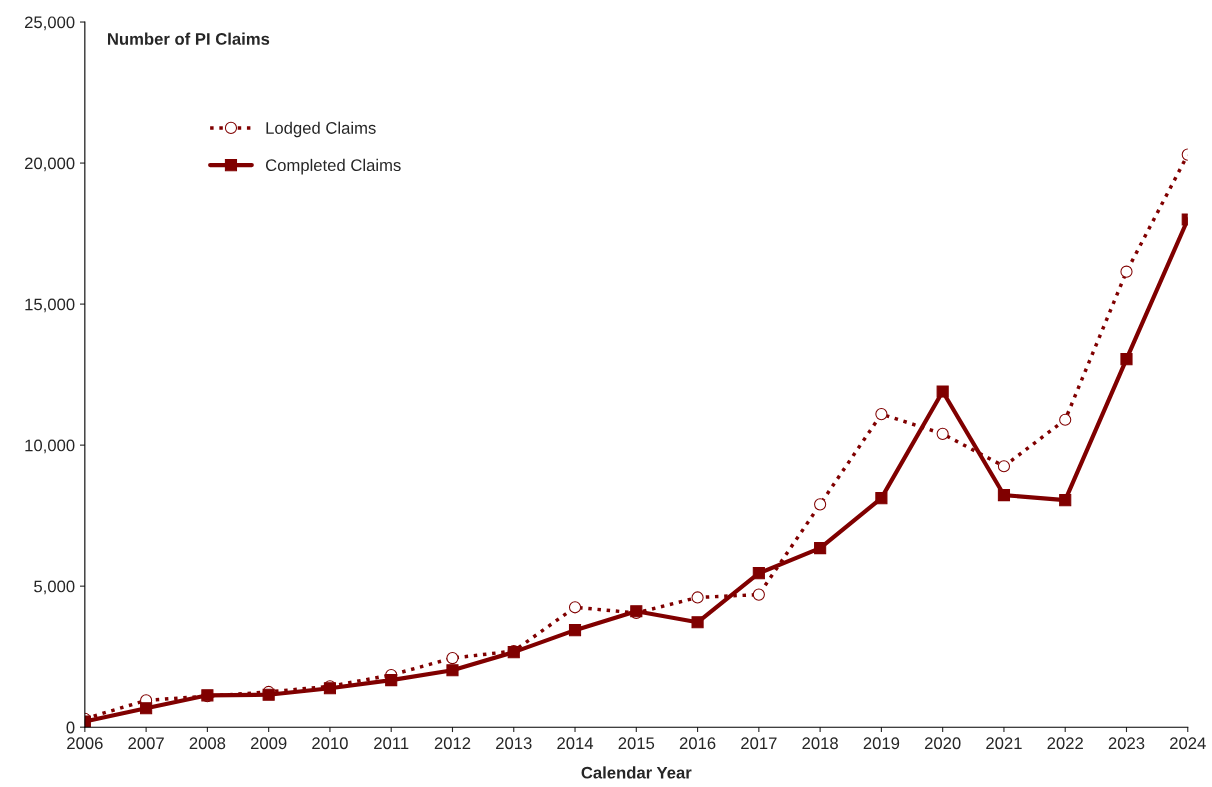 The image size is (1212, 787). I want to click on x-tick-label: 2010, so click(330, 743).